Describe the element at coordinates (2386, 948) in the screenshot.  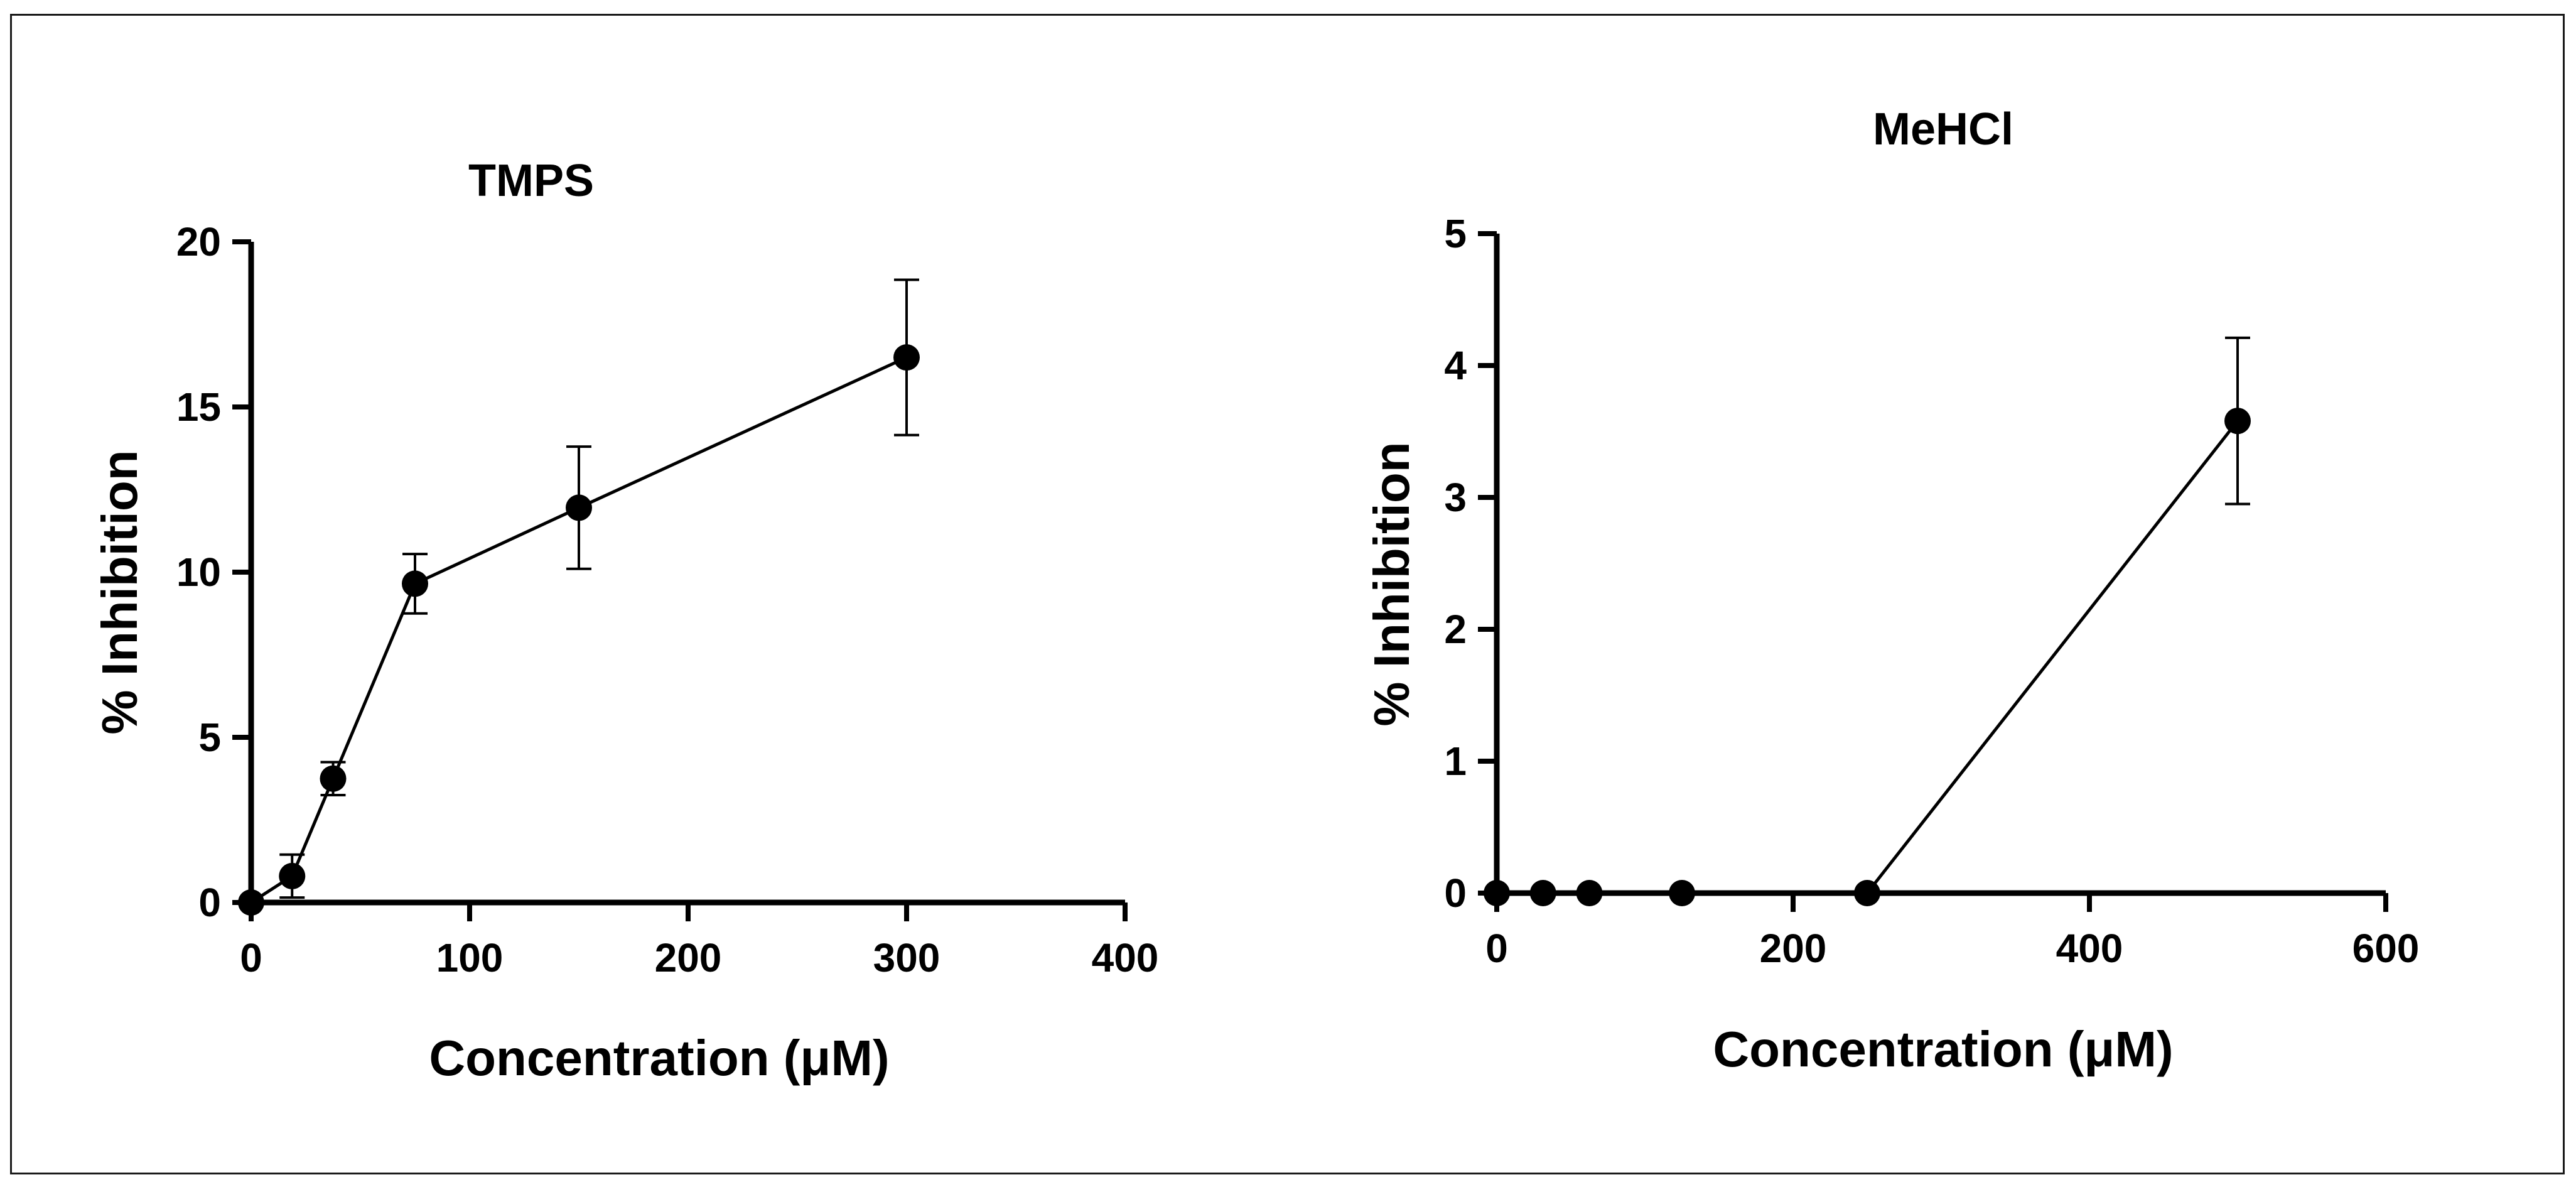
I see `x-tick-label: 600` at that location.